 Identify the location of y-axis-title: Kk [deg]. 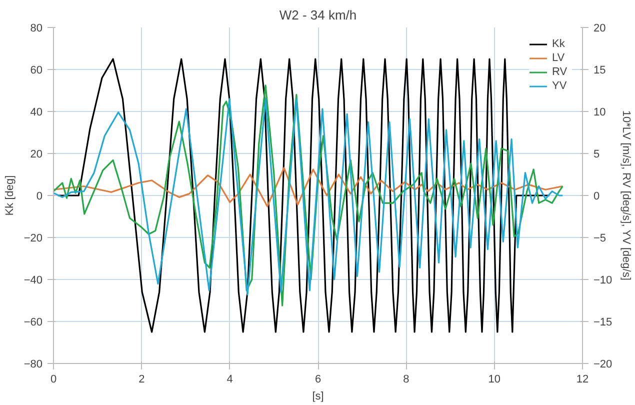
(10, 195).